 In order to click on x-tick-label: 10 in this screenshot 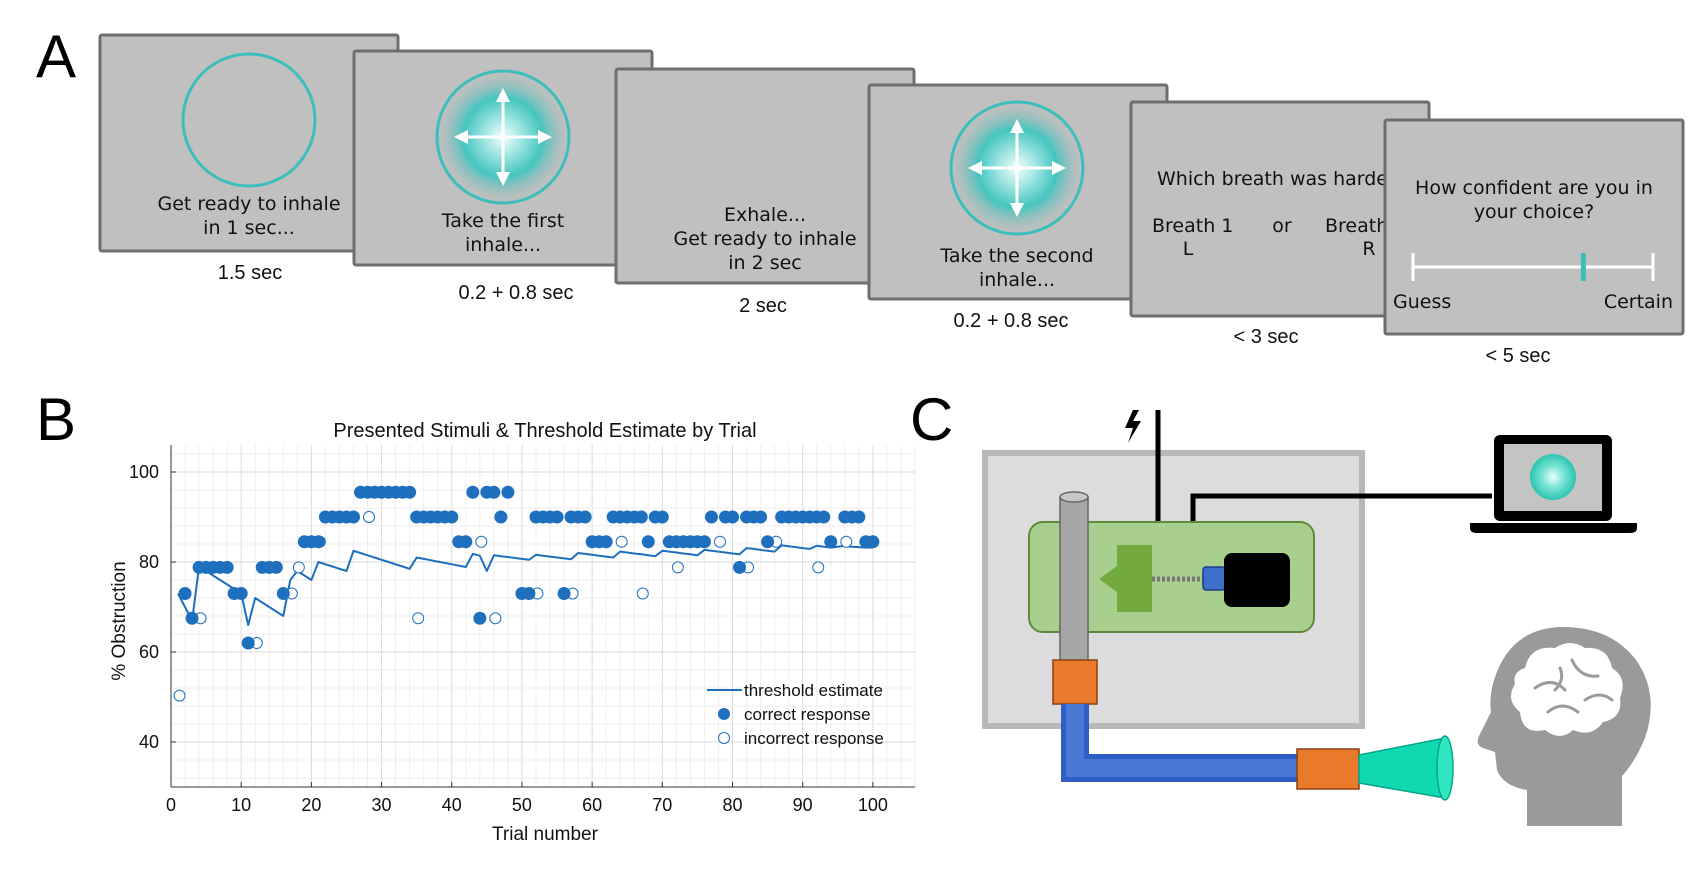, I will do `click(241, 805)`.